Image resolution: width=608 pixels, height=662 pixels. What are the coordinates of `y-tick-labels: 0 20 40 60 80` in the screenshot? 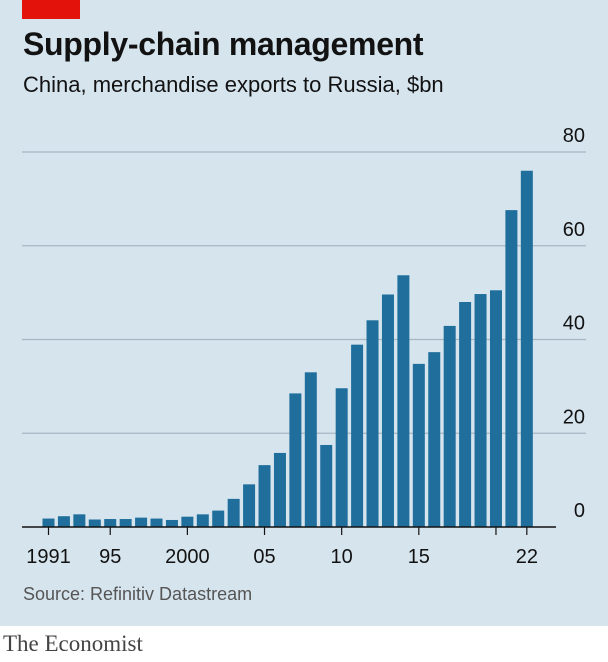 It's located at (574, 323).